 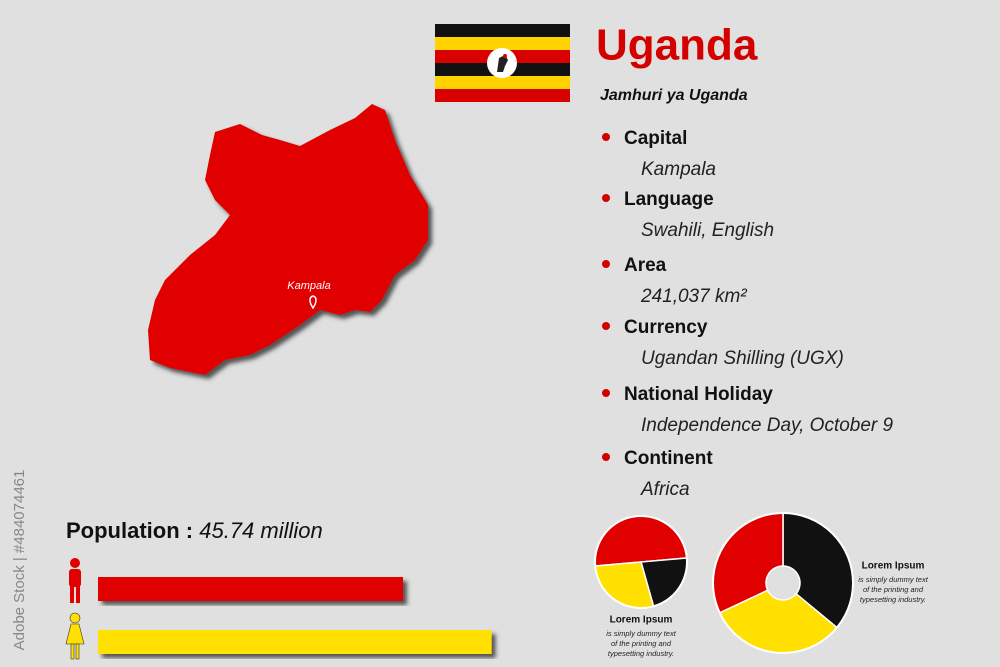 I want to click on fact-value: Africa, so click(x=665, y=489).